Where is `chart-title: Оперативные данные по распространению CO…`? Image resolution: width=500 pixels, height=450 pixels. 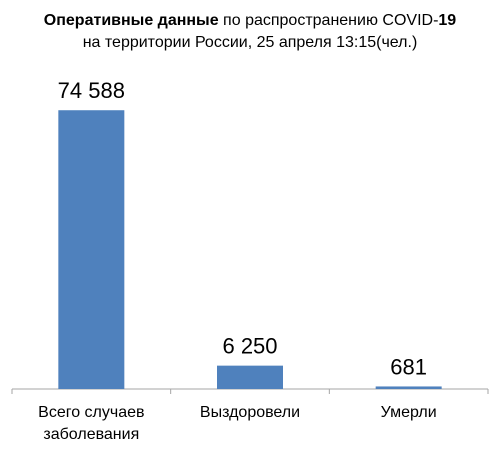
chart-title: Оперативные данные по распространению CO… is located at coordinates (250, 32).